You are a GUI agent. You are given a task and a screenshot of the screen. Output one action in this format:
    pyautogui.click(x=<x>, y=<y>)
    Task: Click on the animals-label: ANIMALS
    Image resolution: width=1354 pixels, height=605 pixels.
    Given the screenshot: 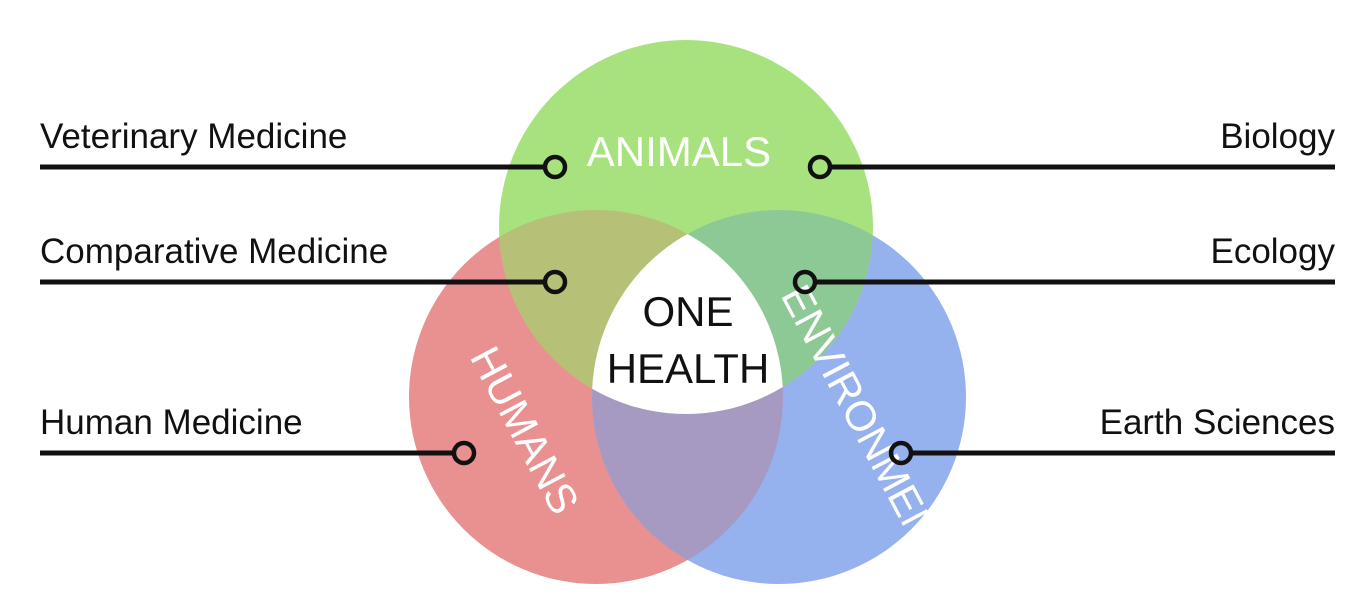 What is the action you would take?
    pyautogui.click(x=679, y=151)
    